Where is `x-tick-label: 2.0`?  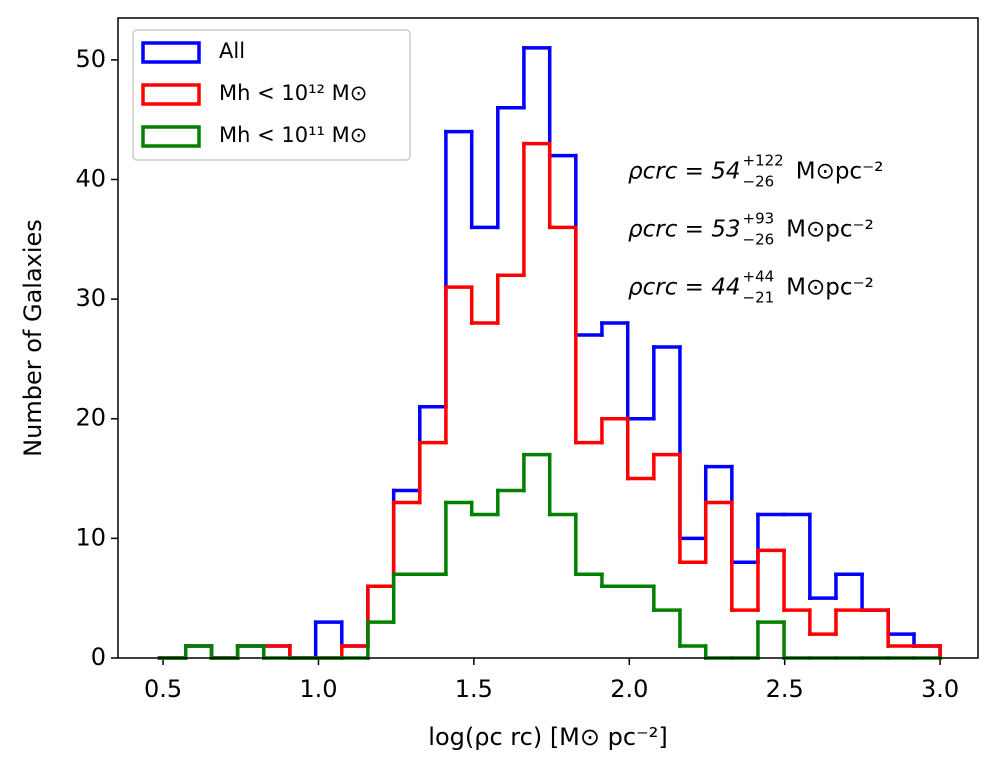 x-tick-label: 2.0 is located at coordinates (629, 689).